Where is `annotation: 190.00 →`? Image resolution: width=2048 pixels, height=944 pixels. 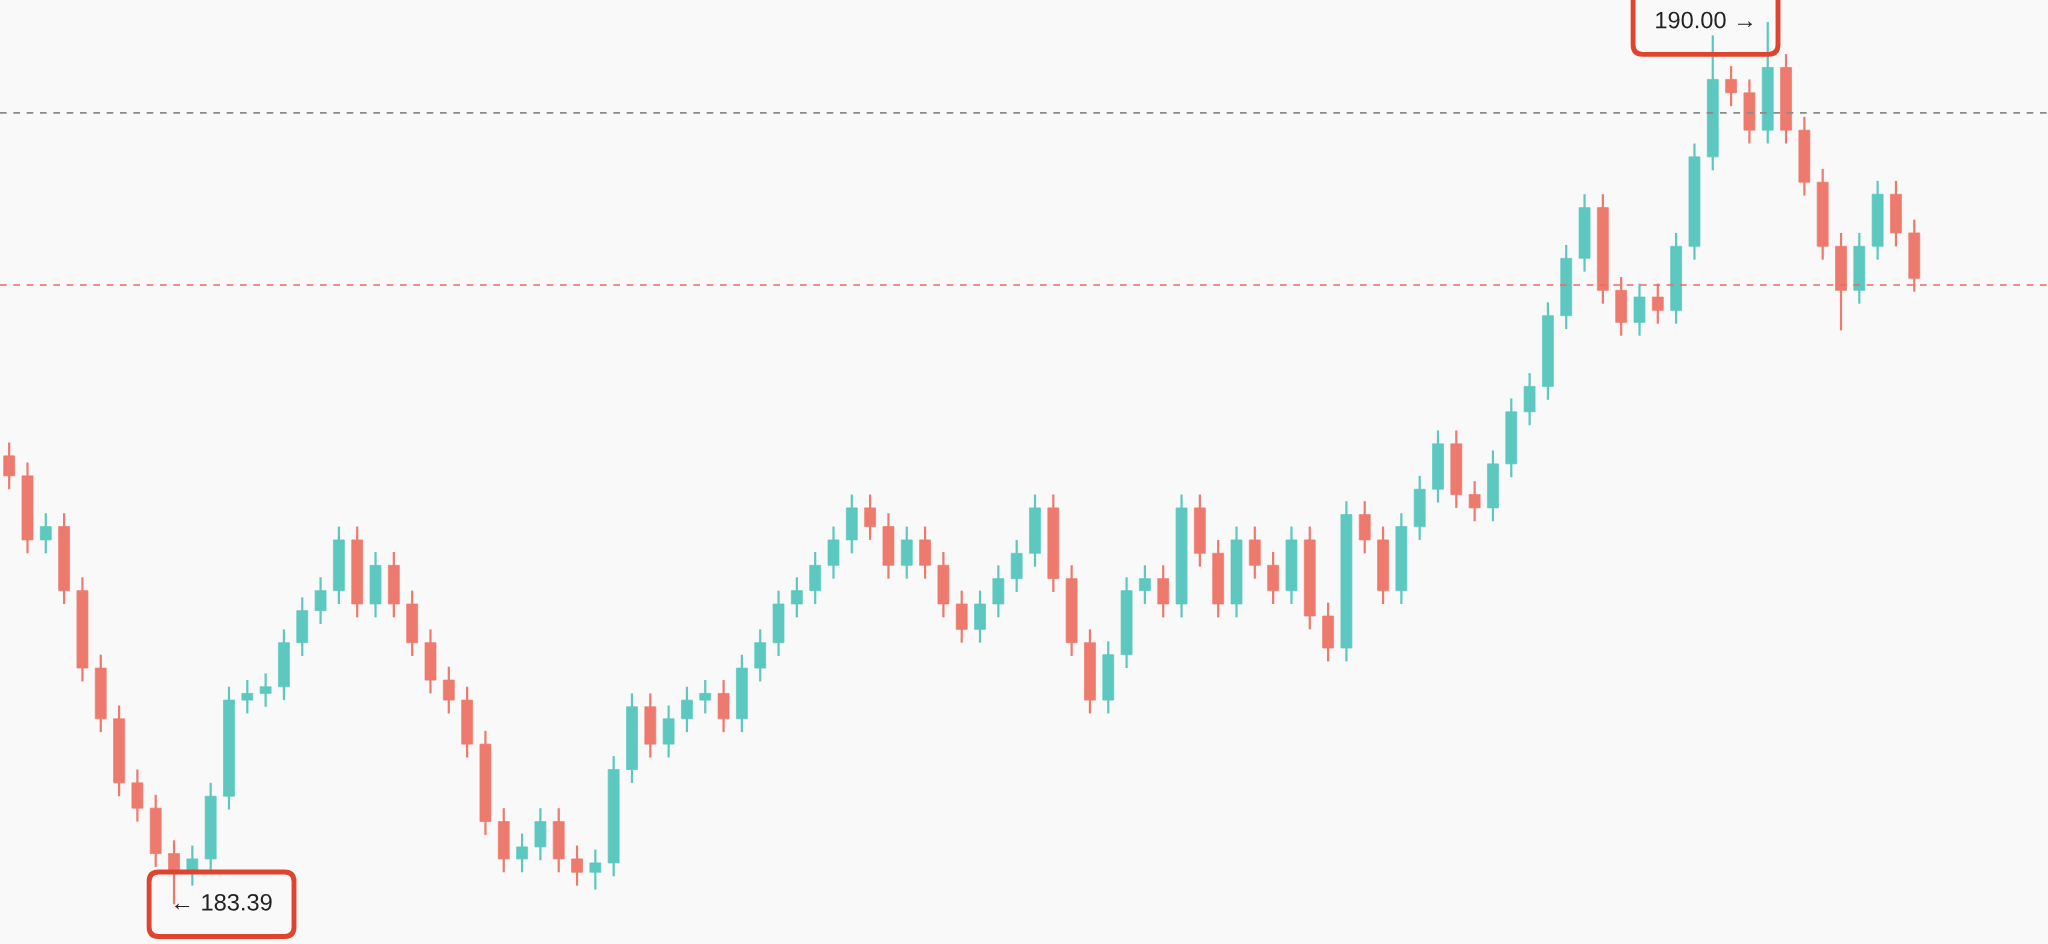 annotation: 190.00 → is located at coordinates (1704, 20).